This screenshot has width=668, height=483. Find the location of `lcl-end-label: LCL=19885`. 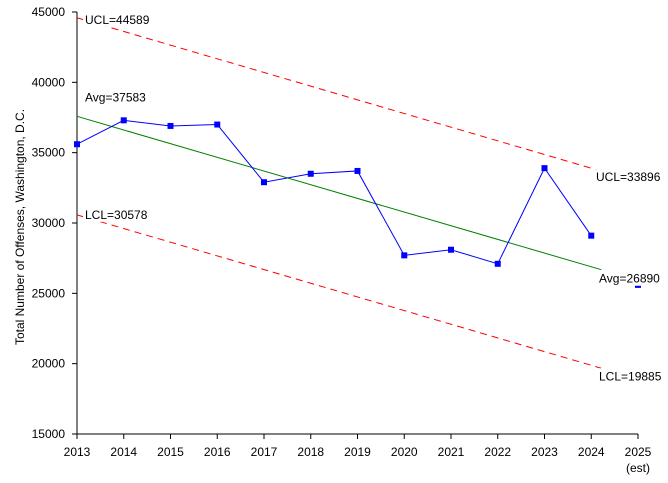

lcl-end-label: LCL=19885 is located at coordinates (630, 376).